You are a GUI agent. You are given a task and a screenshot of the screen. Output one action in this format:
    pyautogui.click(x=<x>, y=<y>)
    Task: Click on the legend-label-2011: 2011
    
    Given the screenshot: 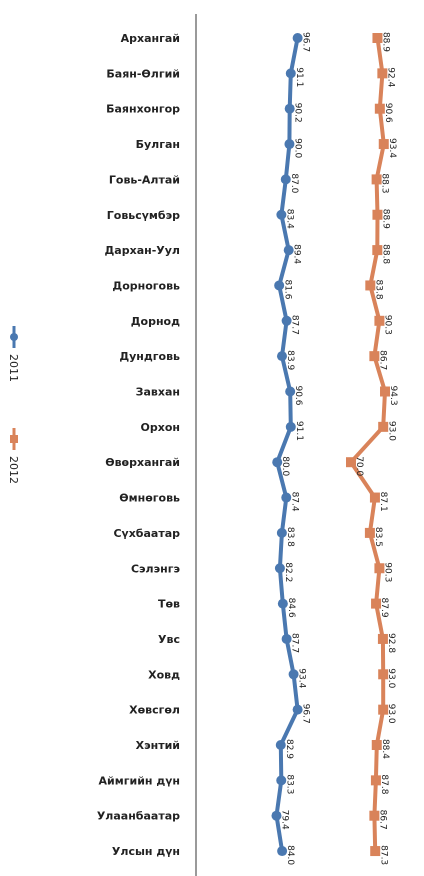 What is the action you would take?
    pyautogui.click(x=13, y=368)
    